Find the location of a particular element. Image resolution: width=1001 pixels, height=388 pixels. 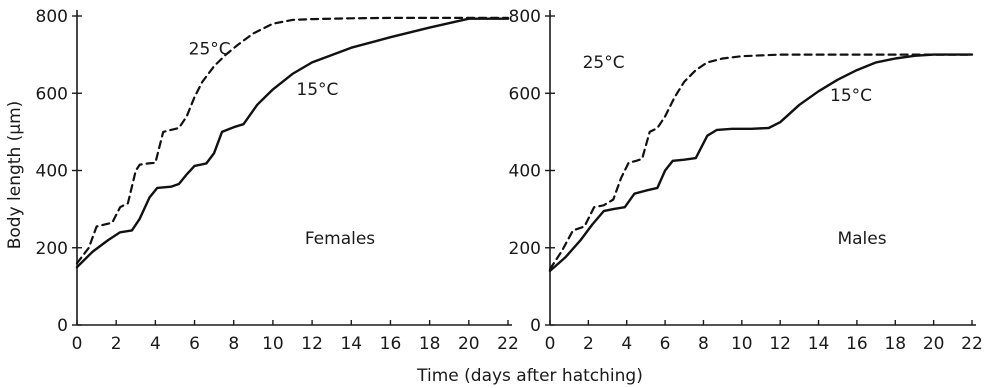

panel-label: Females is located at coordinates (340, 239).